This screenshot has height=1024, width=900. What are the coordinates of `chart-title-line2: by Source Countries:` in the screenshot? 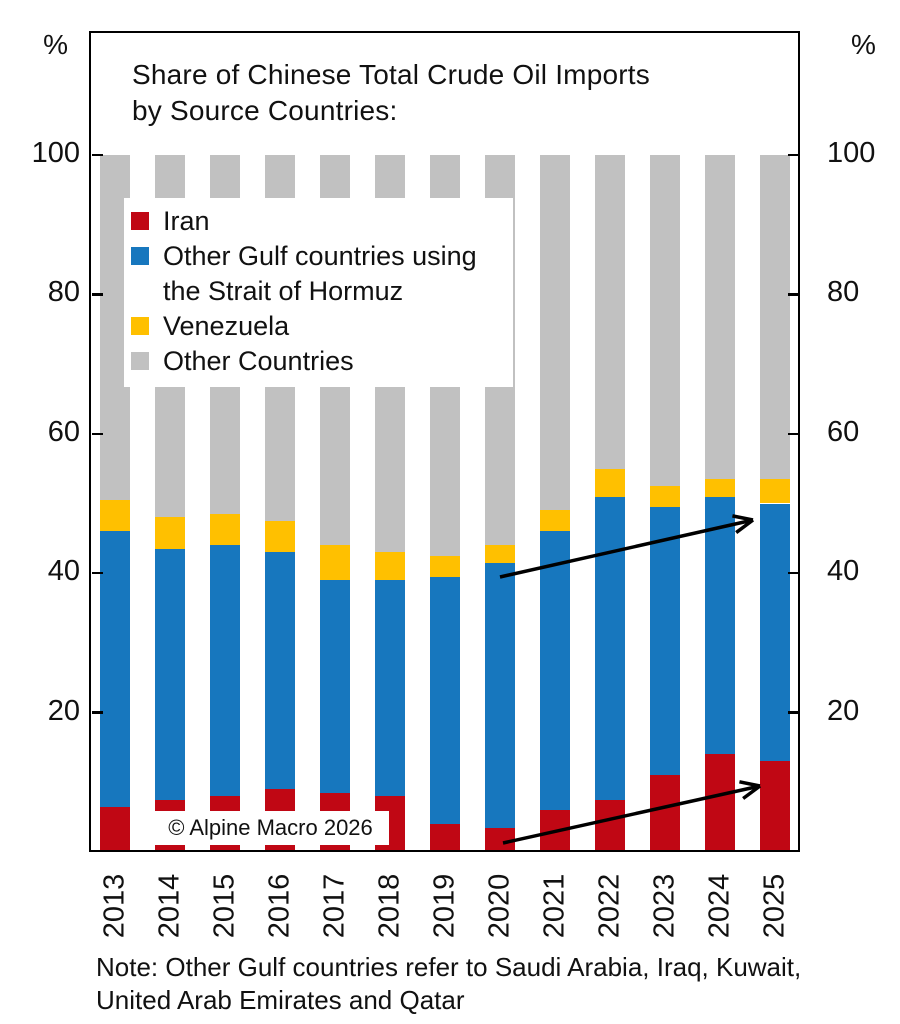 It's located at (265, 110).